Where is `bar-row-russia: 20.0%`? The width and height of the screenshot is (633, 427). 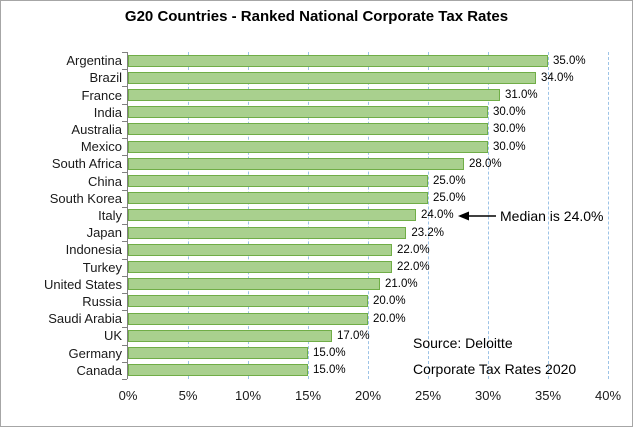
bar-row-russia: 20.0% is located at coordinates (368, 301).